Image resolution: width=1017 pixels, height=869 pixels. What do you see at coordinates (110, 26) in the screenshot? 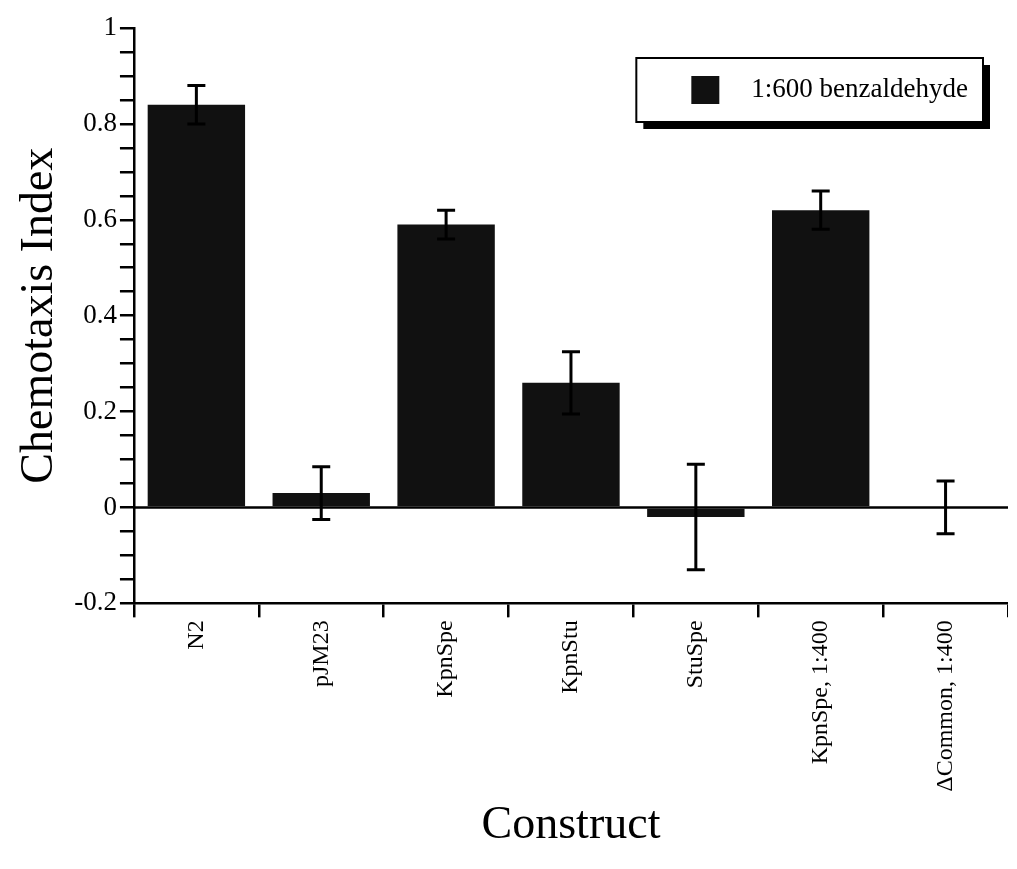
I see `y-tick-label: 1` at bounding box center [110, 26].